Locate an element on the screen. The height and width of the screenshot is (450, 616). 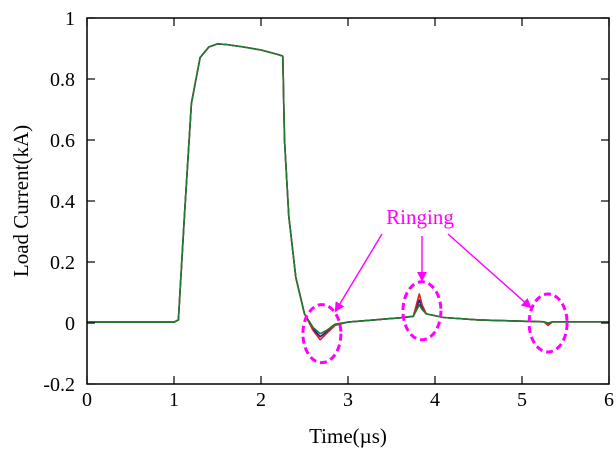
y-tick-label: -0.2 is located at coordinates (59, 385).